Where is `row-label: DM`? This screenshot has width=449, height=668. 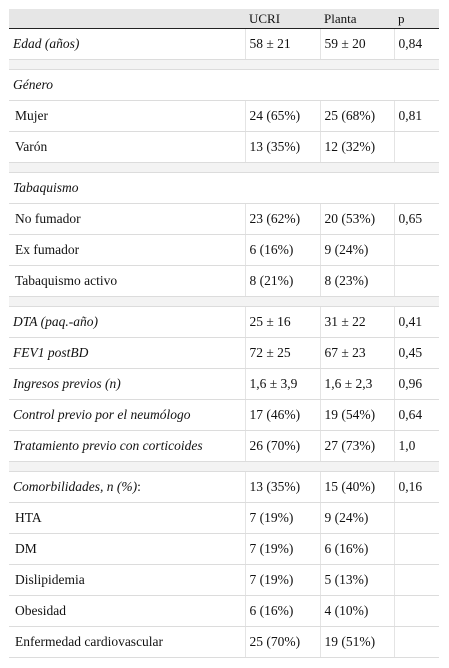
row-label: DM is located at coordinates (127, 549).